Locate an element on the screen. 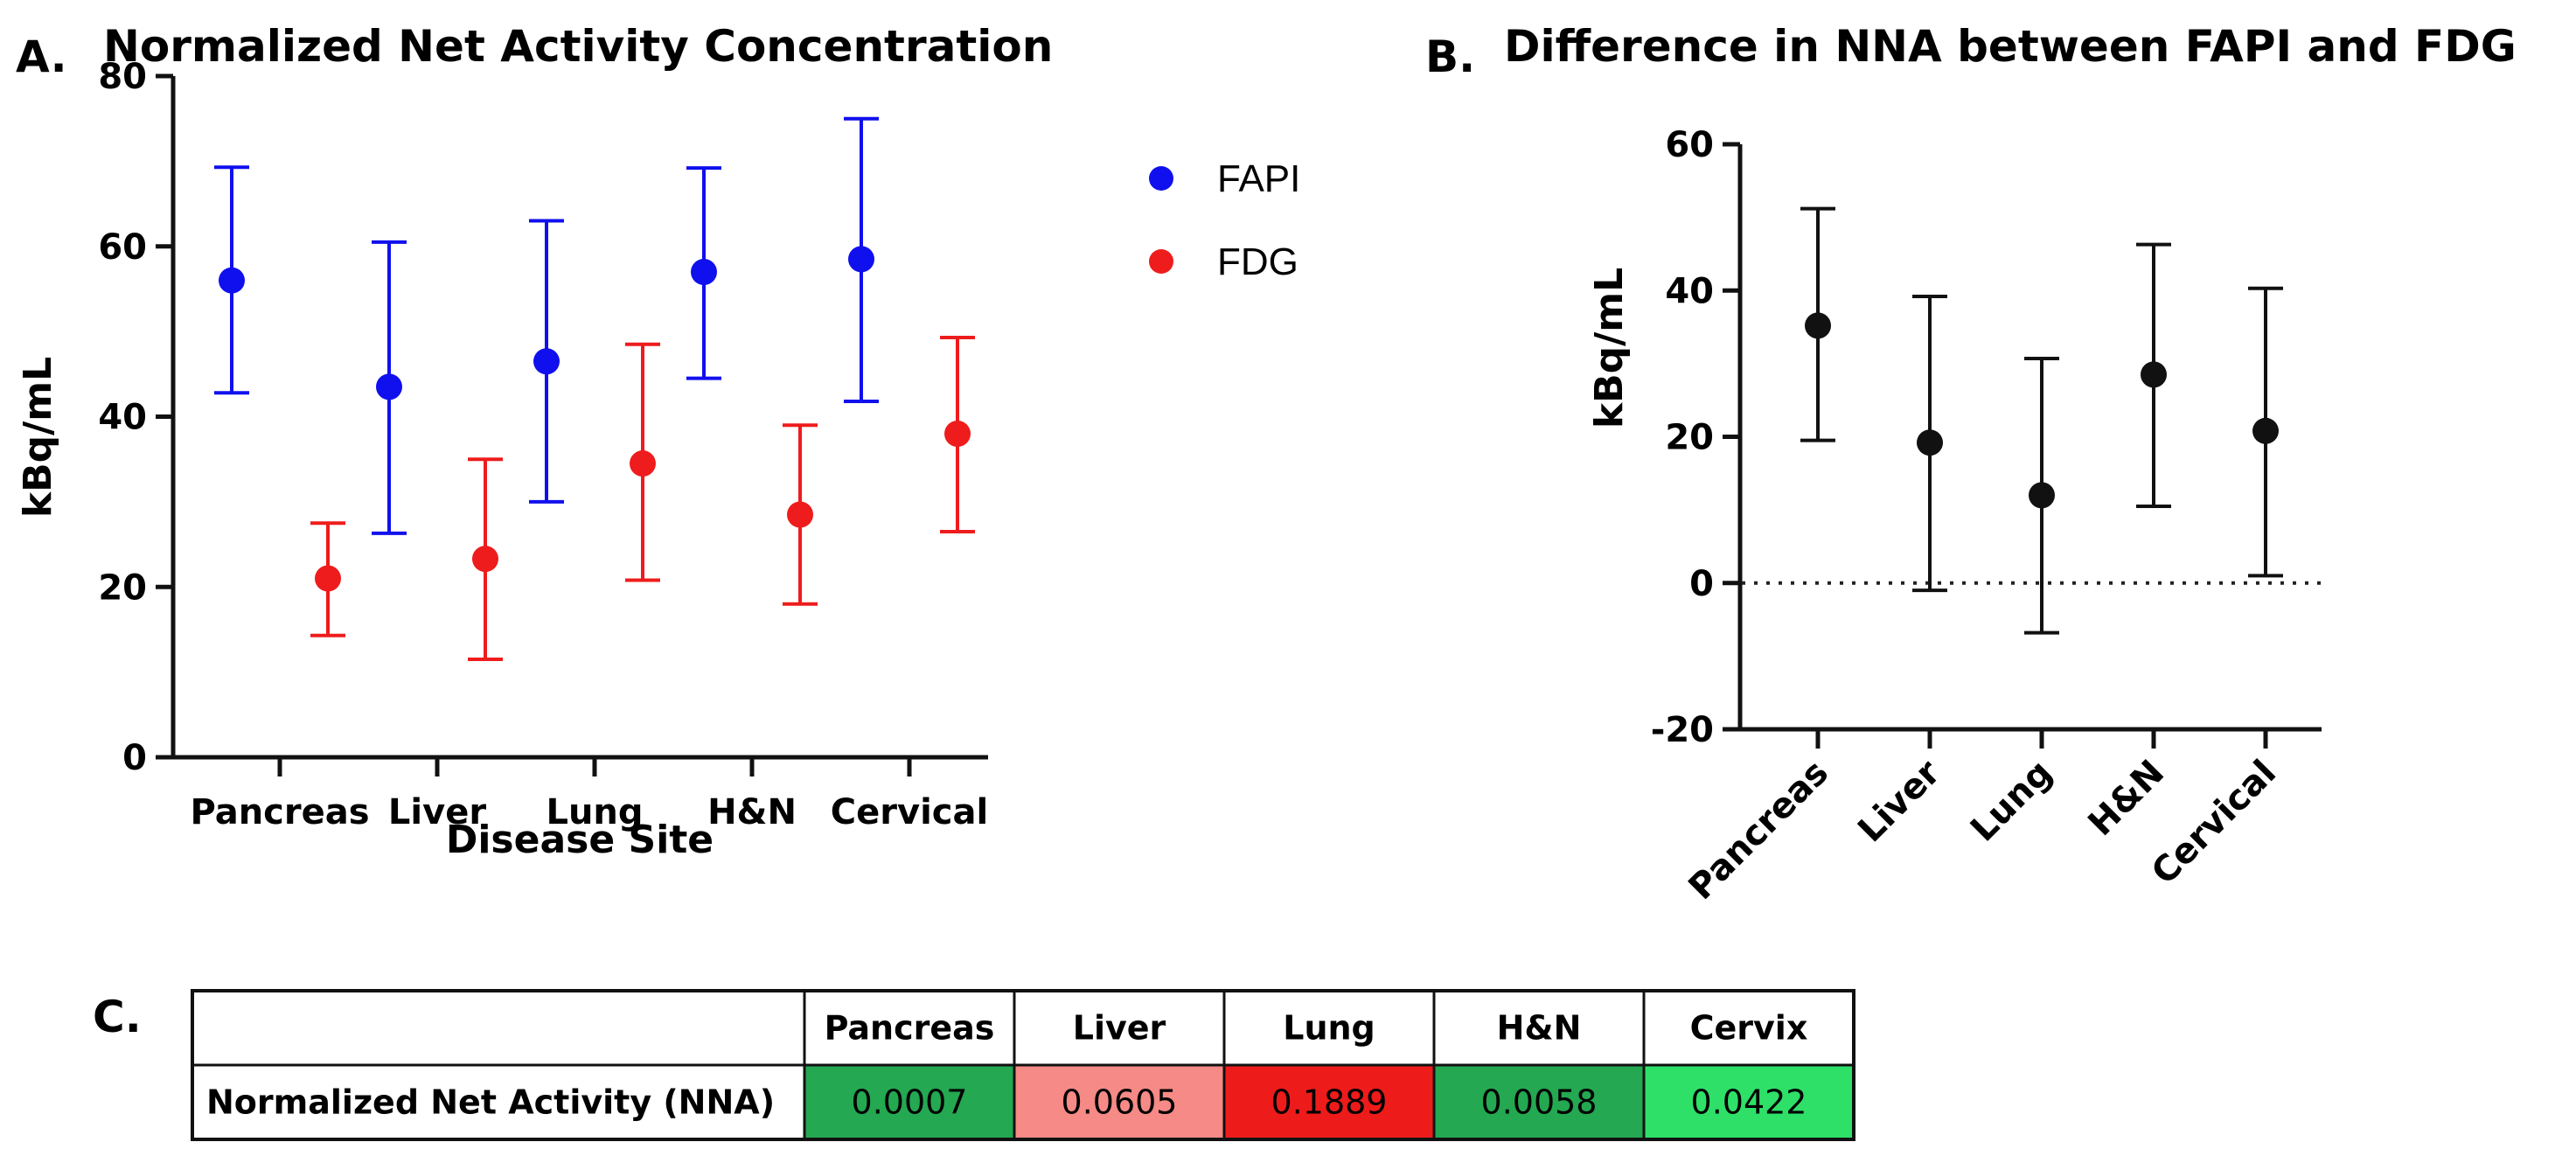  panel-b-y-tick-label: 60 is located at coordinates (1689, 145).